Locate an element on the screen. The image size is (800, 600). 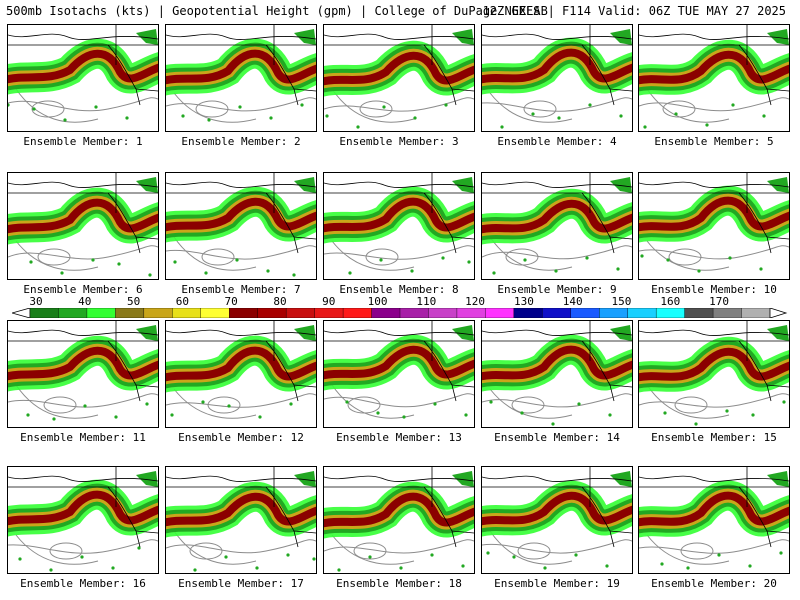
ensemble-member-label: Ensemble Member: 14 is located at coordinates (557, 437).